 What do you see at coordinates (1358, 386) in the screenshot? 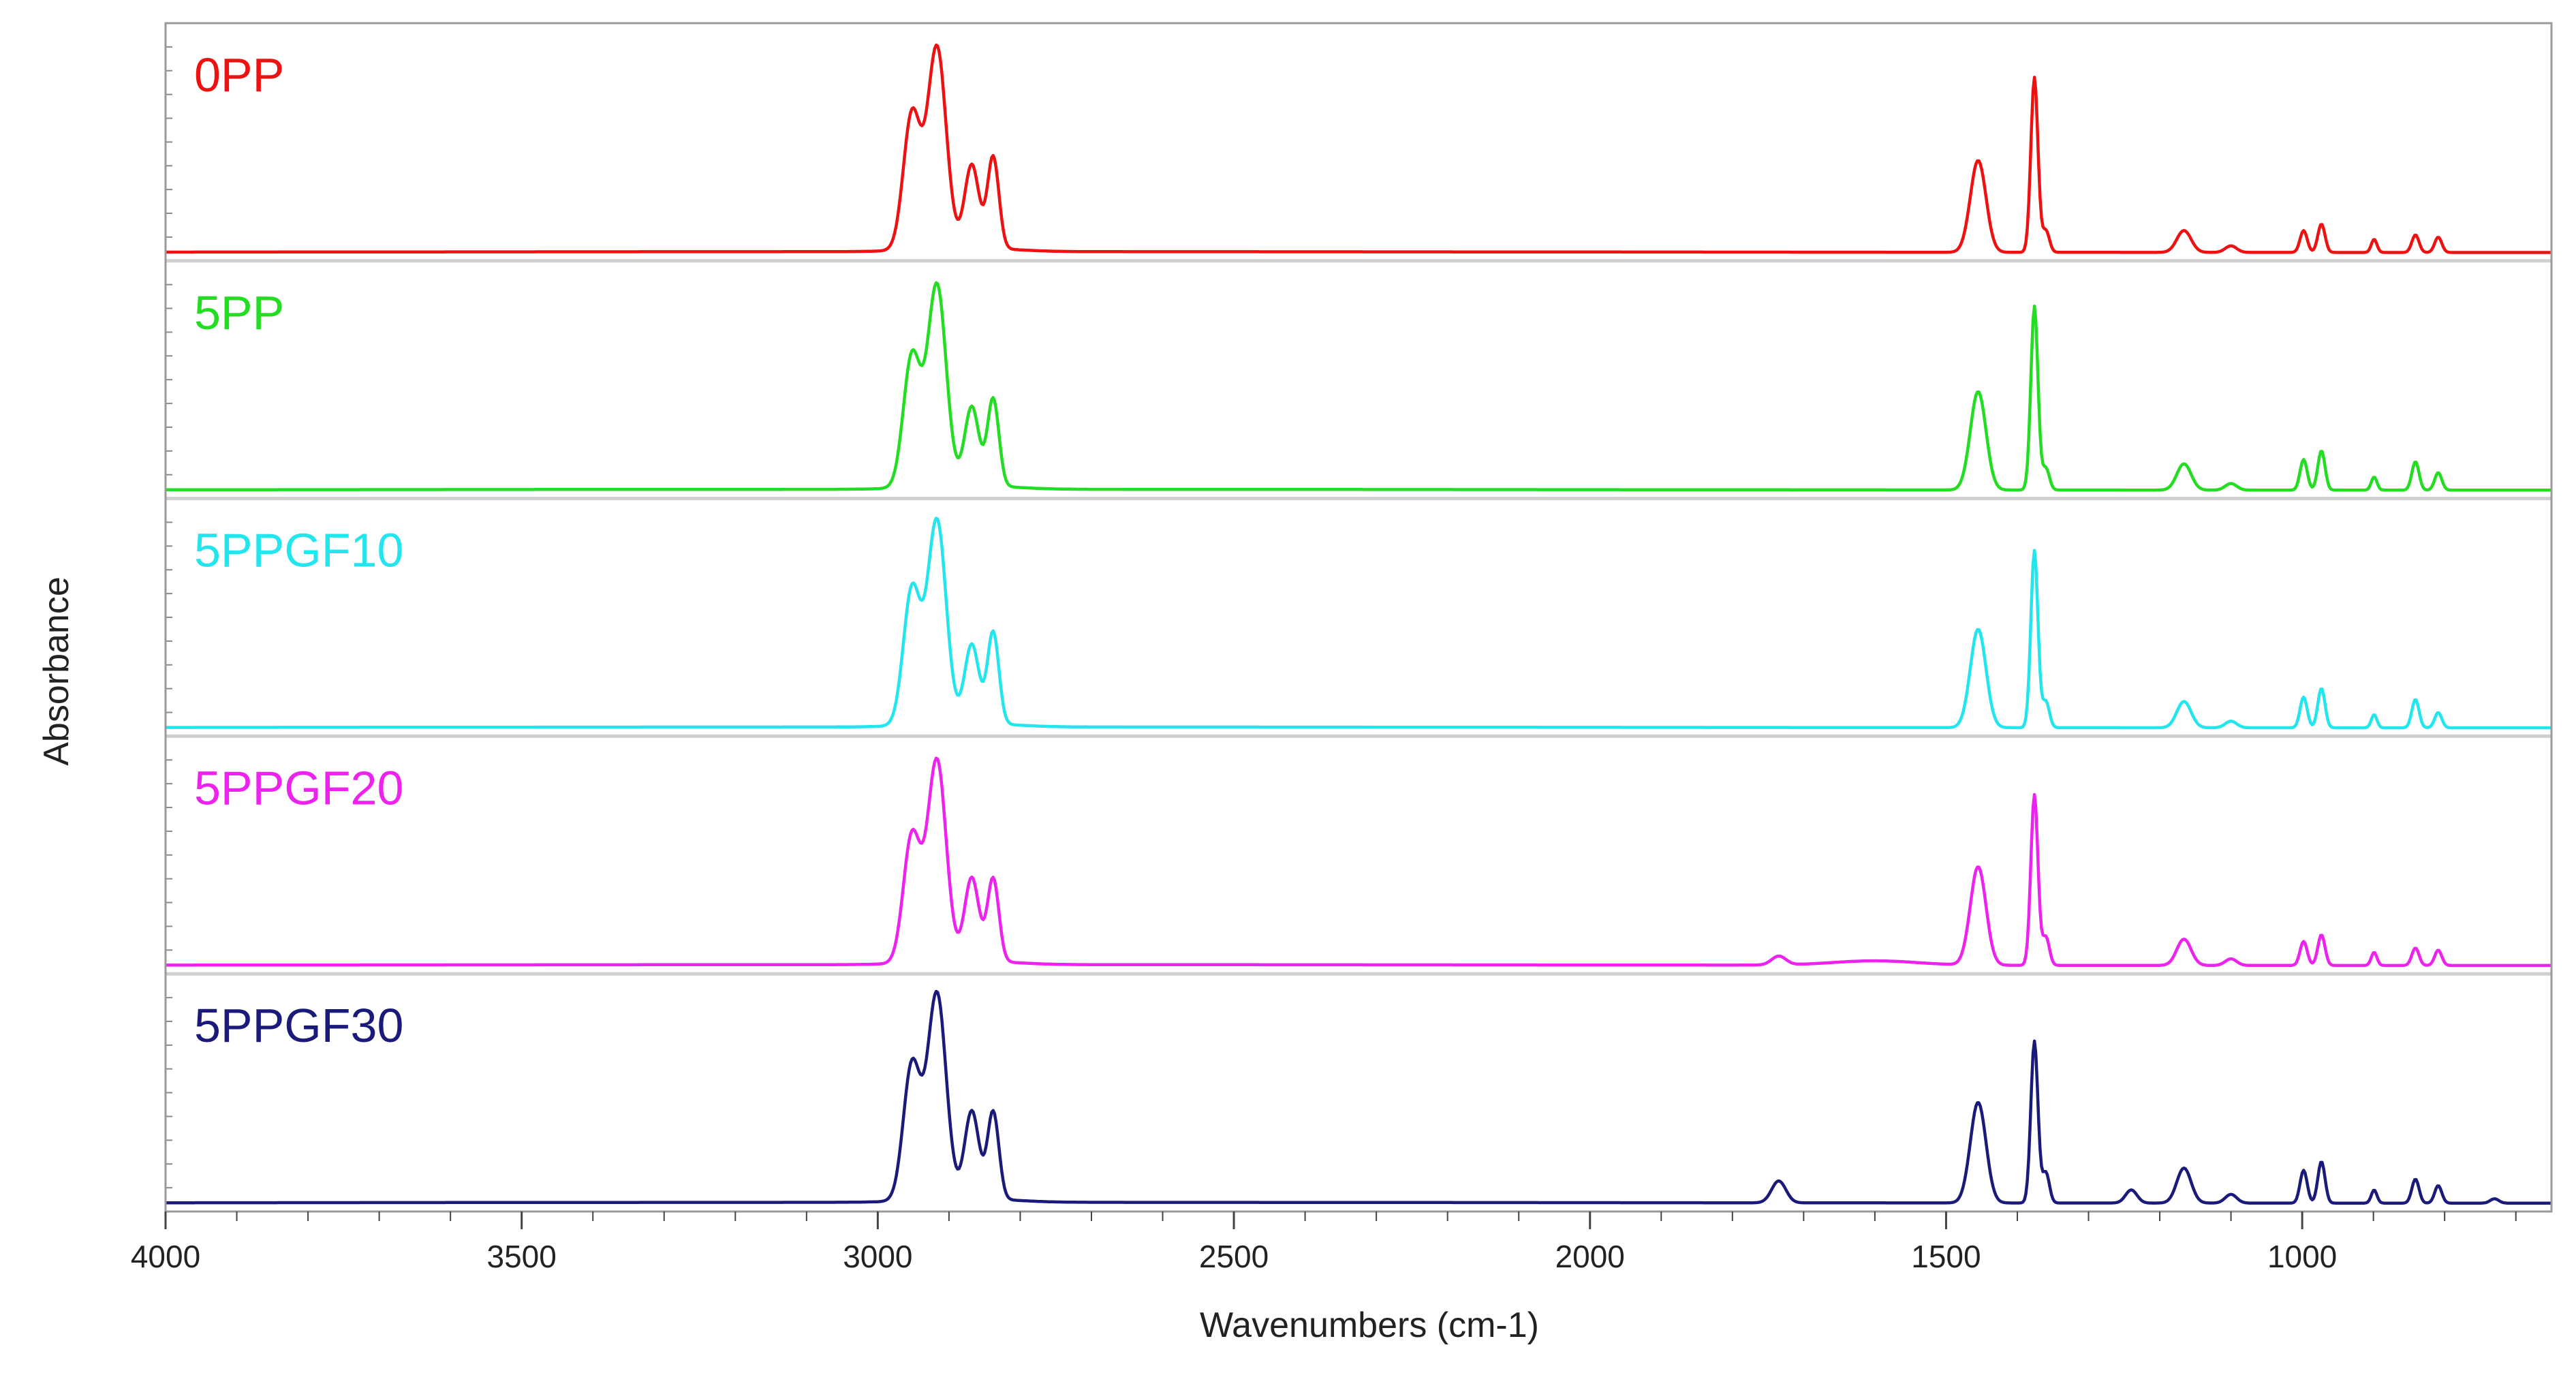
I see `spectrum-line-5pp` at bounding box center [1358, 386].